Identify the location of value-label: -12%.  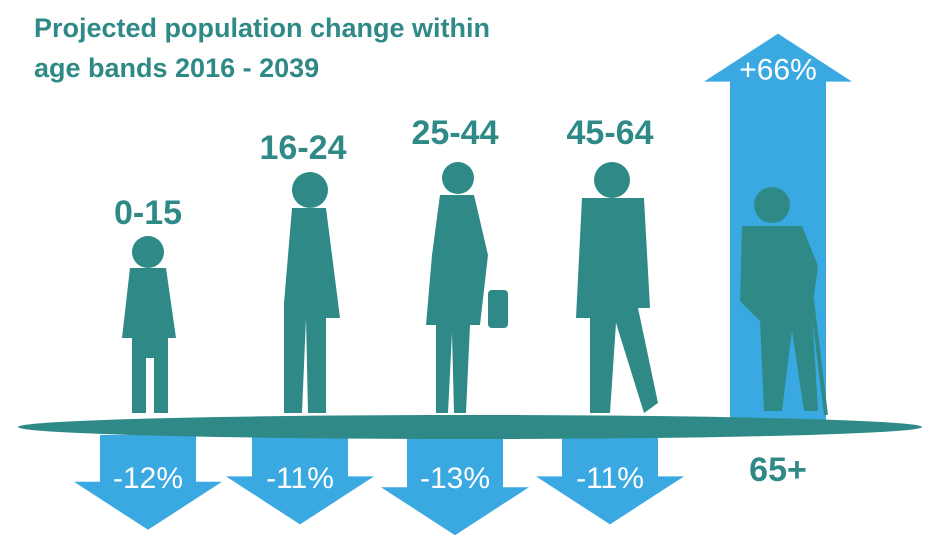
(148, 478).